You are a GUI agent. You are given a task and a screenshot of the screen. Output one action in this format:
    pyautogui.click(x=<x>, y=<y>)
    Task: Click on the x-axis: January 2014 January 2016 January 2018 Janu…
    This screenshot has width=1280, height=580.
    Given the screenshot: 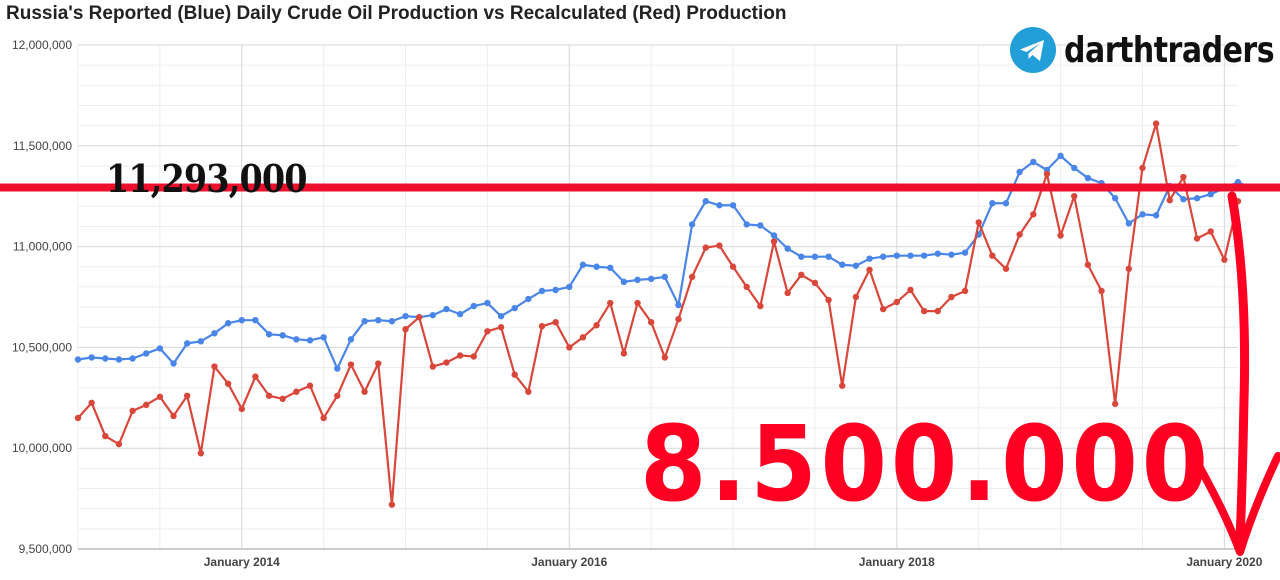 What is the action you would take?
    pyautogui.click(x=733, y=562)
    